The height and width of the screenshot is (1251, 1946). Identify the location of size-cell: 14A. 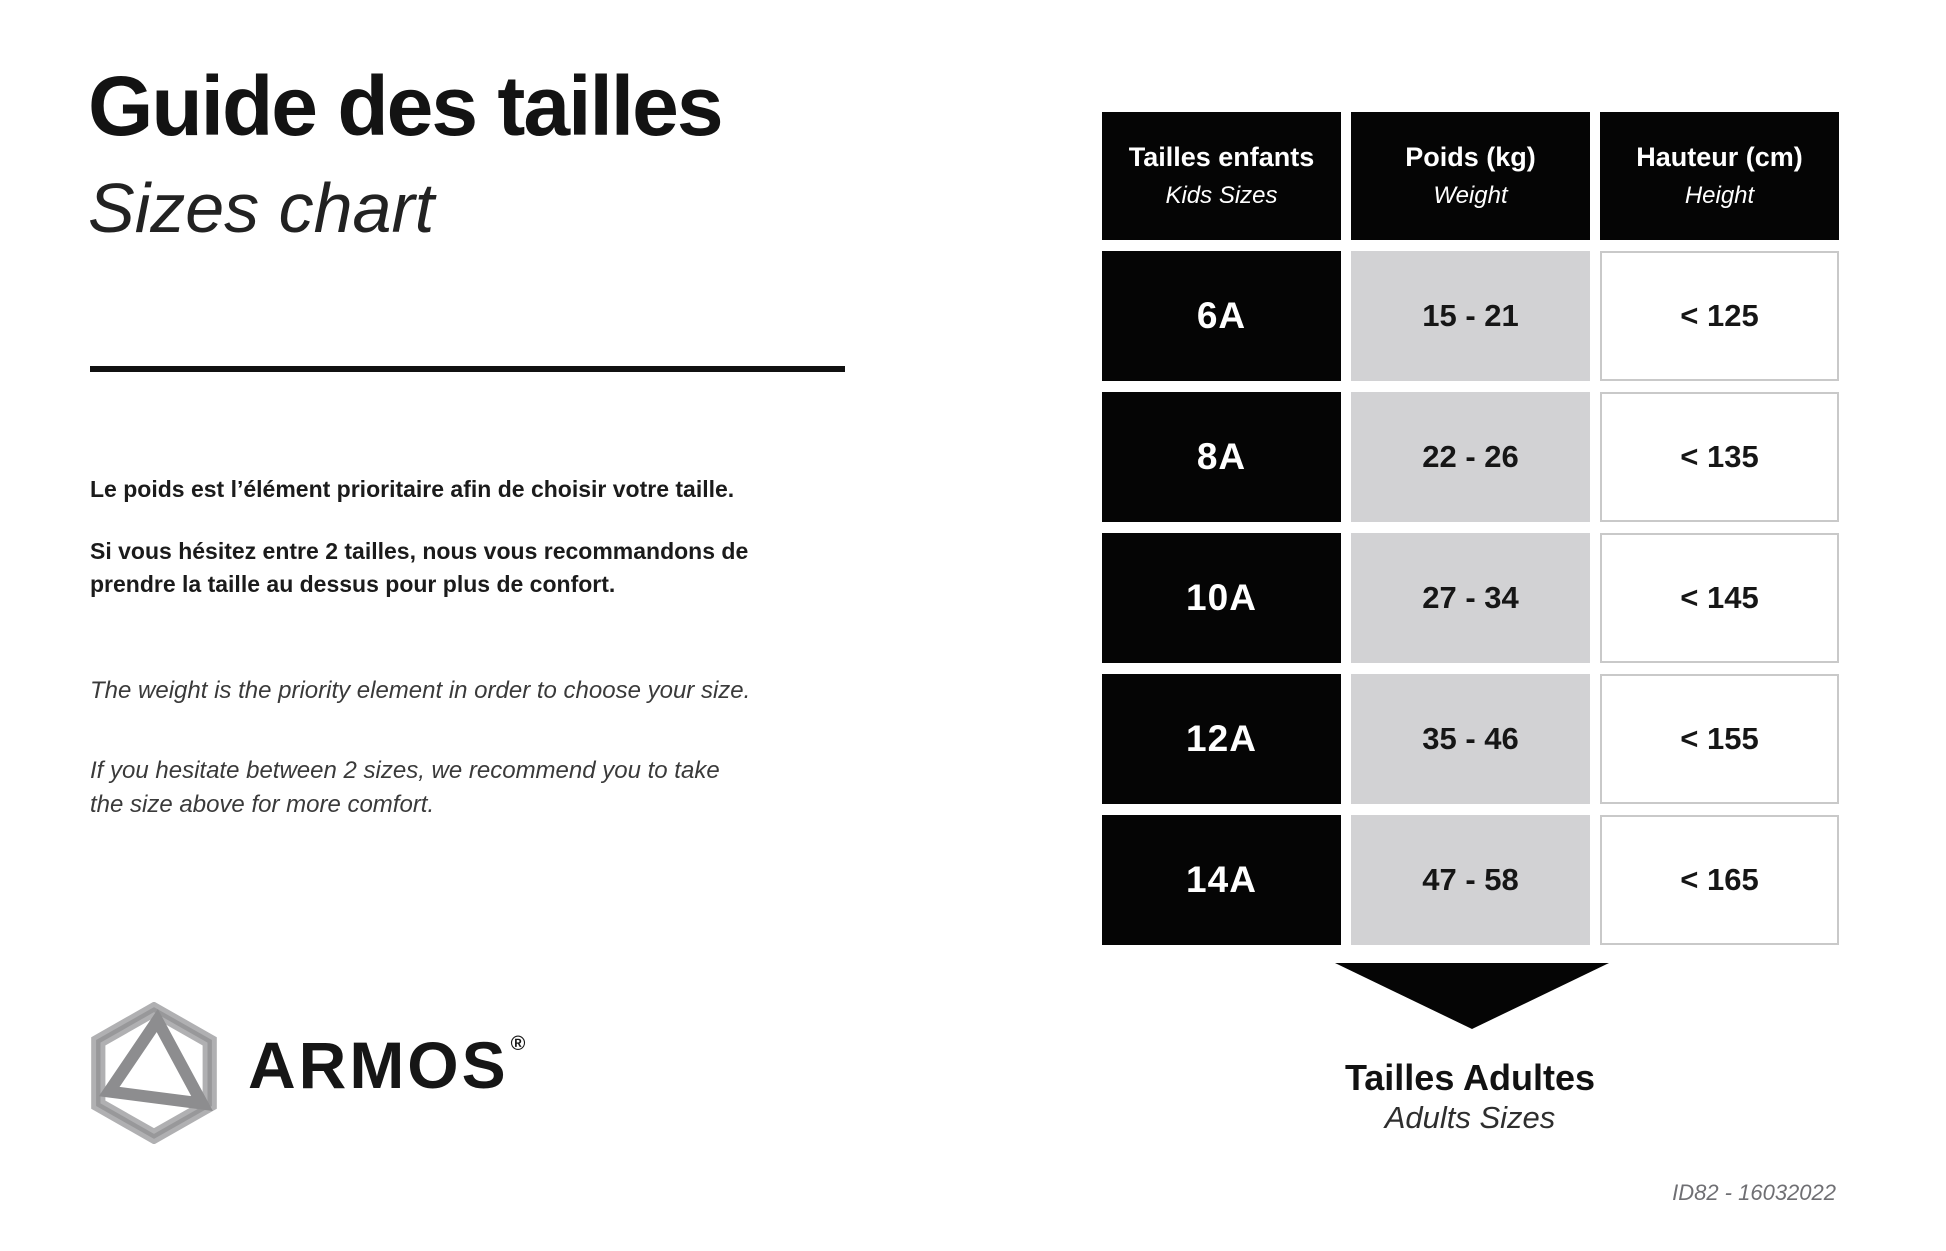
(1221, 880).